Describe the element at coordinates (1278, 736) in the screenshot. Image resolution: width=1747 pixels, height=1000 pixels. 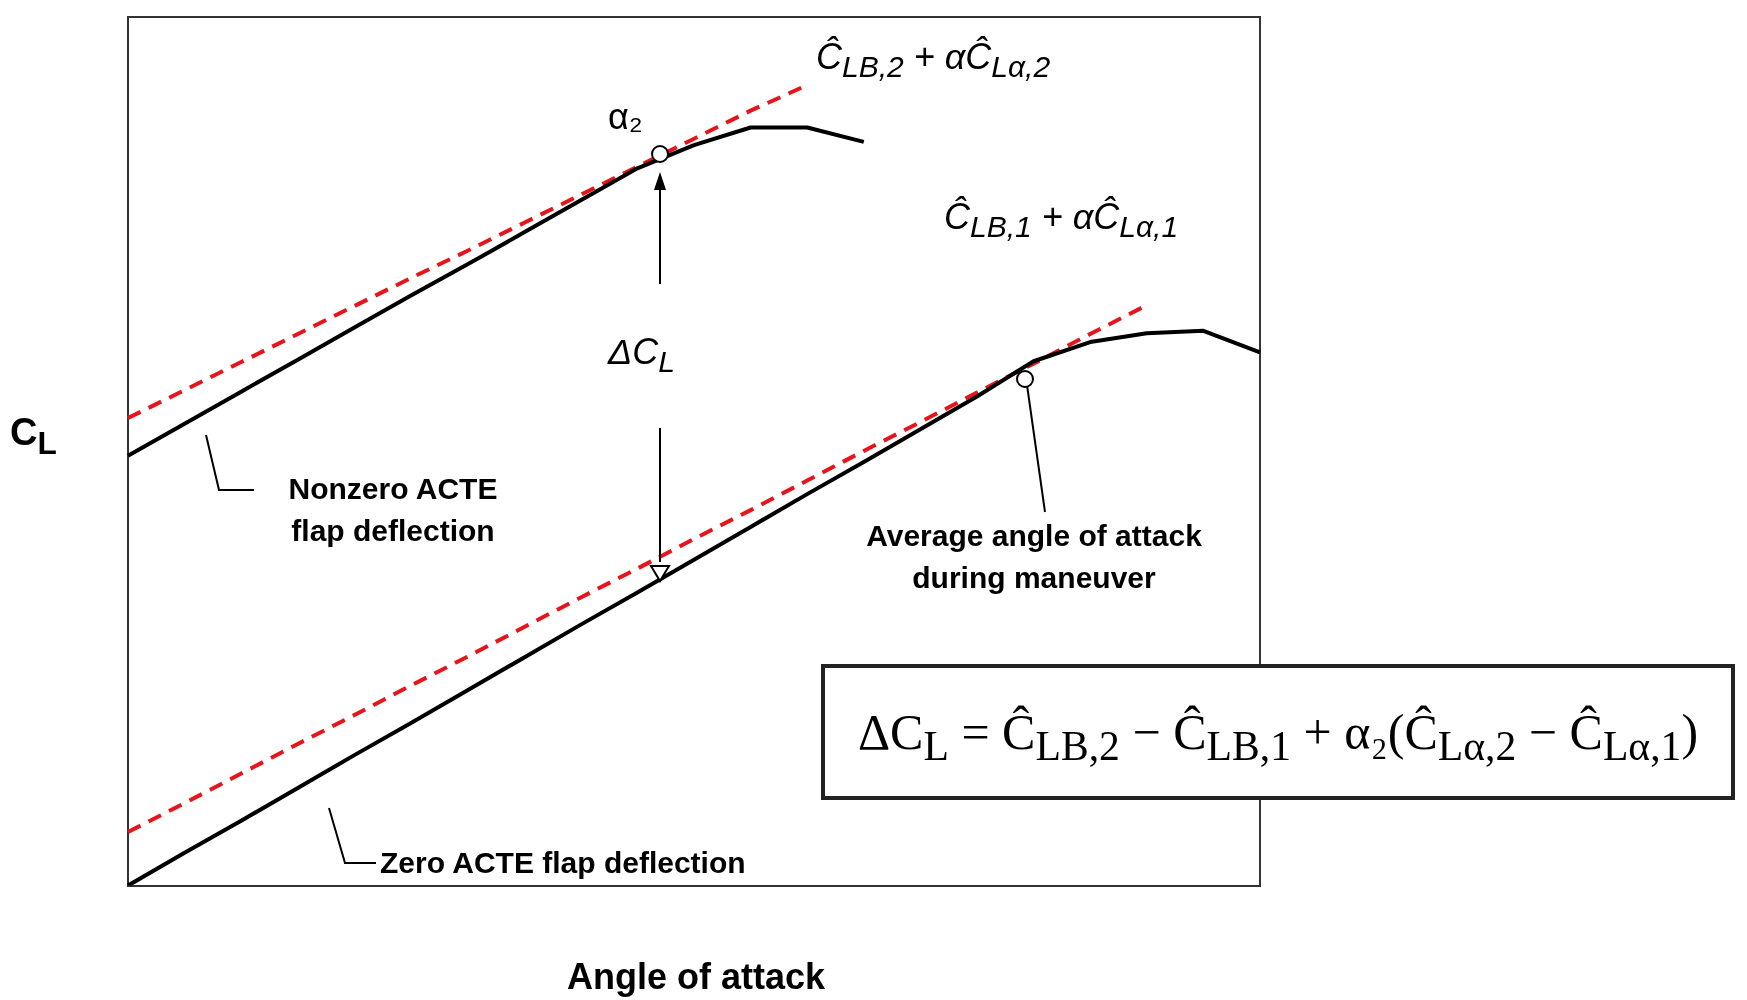
I see `text: ΔC$_{L}$ = Ĉ$_{LB,2}$ − Ĉ$_{LB,1}$ + α₂(Ĉ$_{Lα,2}$ − Ĉ$_{Lα,1}$)` at that location.